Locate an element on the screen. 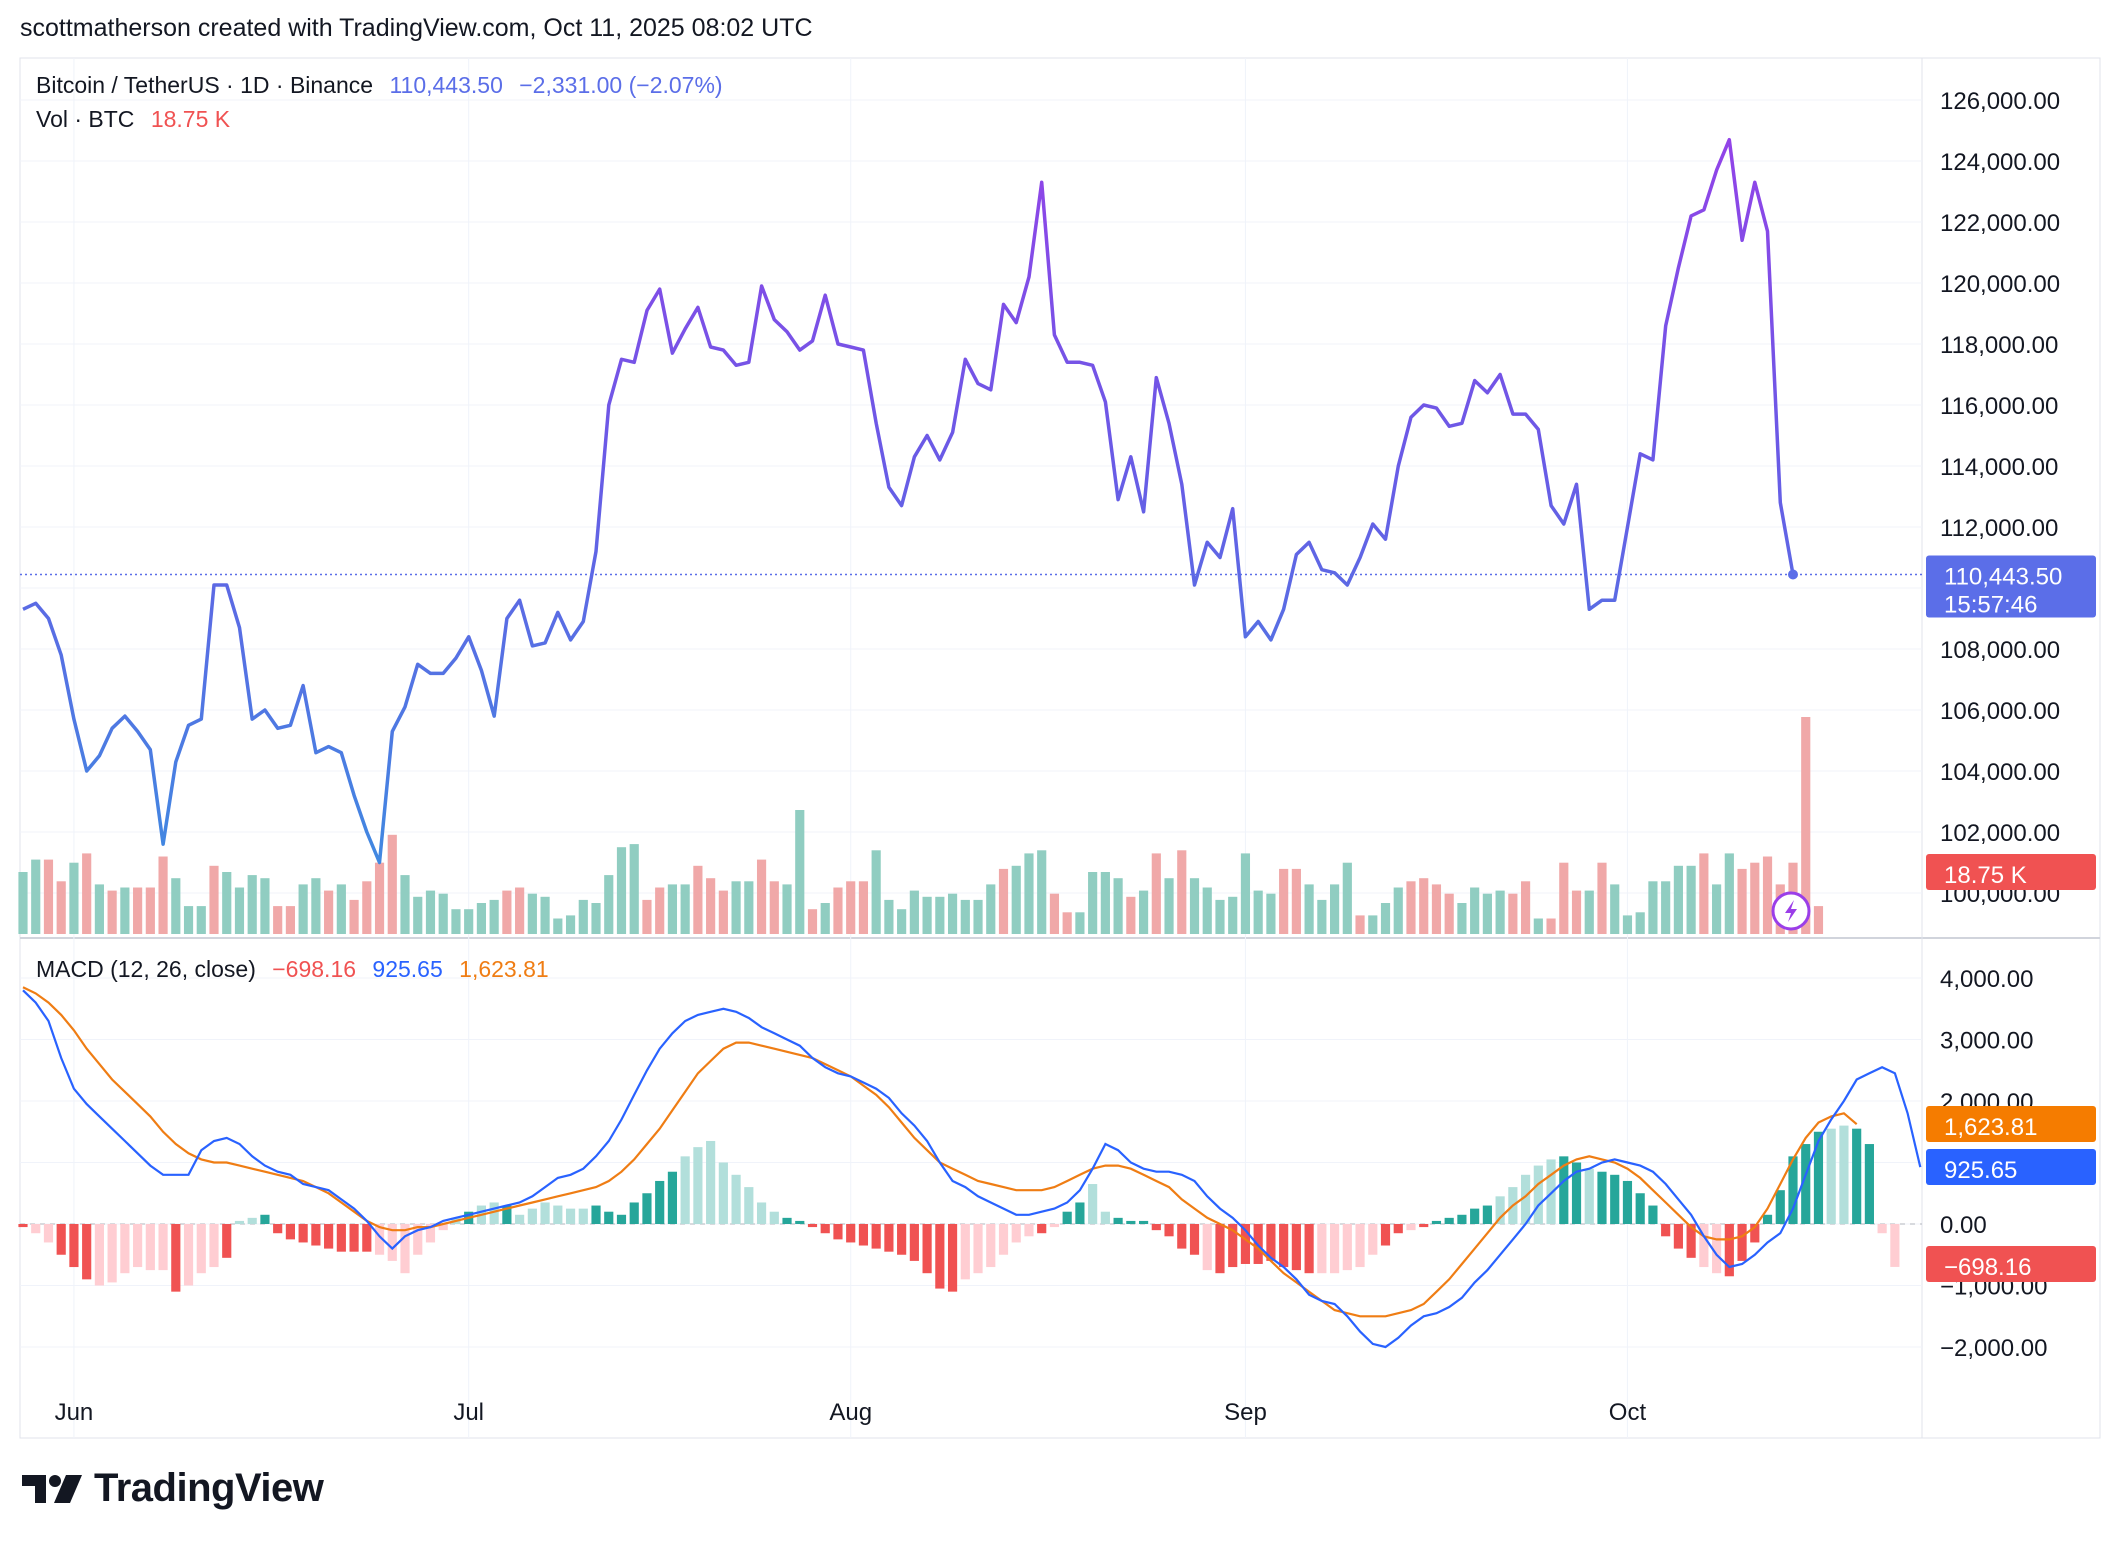  macd-line-value: 925.65 is located at coordinates (407, 969).